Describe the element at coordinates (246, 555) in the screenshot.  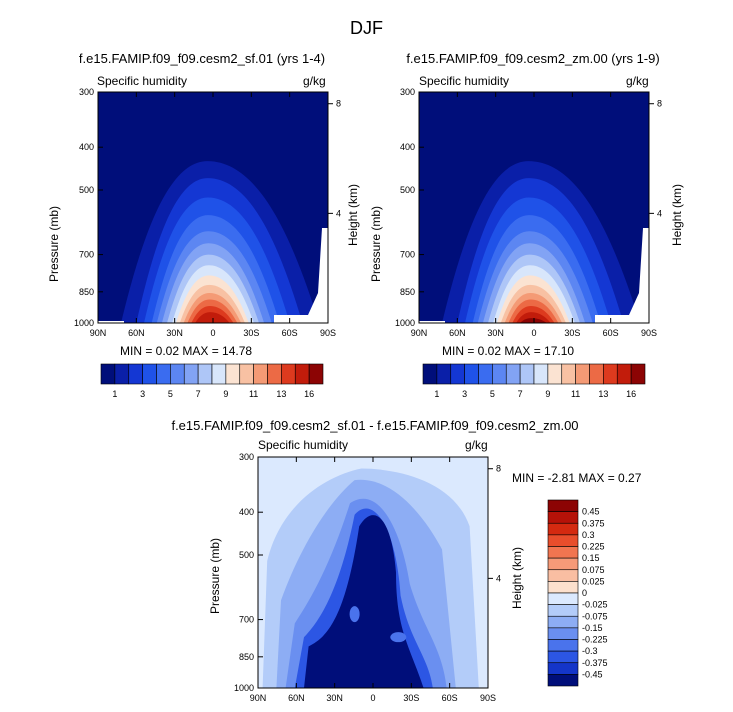
I see `panel3-ytick-label-3: 500` at that location.